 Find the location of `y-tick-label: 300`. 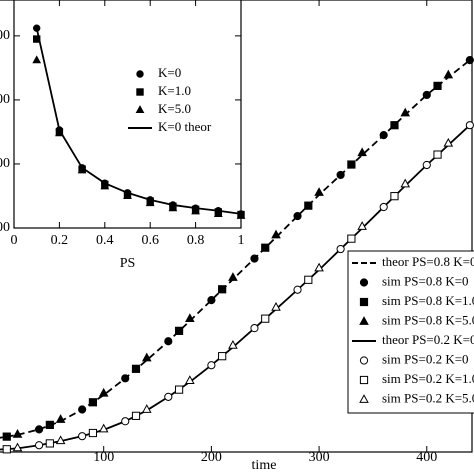

y-tick-label: 300 is located at coordinates (5, 99).